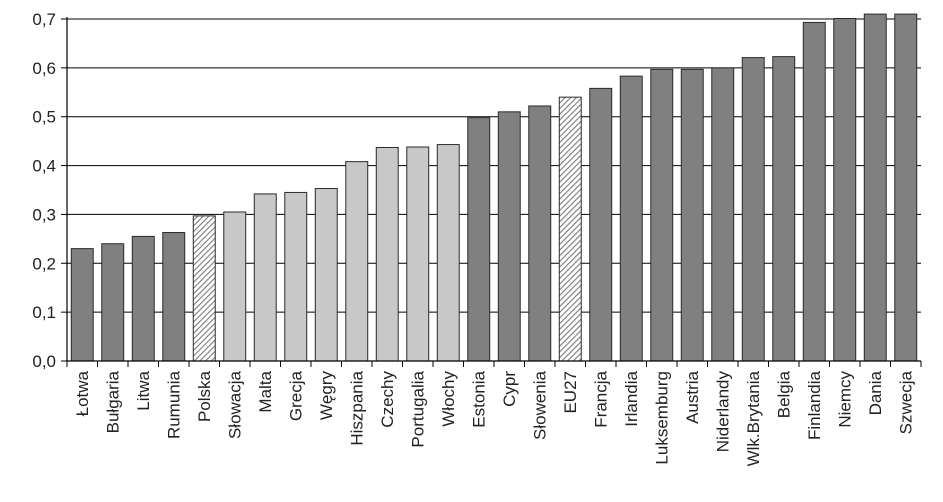  Describe the element at coordinates (906, 187) in the screenshot. I see `bar-szwecja` at that location.